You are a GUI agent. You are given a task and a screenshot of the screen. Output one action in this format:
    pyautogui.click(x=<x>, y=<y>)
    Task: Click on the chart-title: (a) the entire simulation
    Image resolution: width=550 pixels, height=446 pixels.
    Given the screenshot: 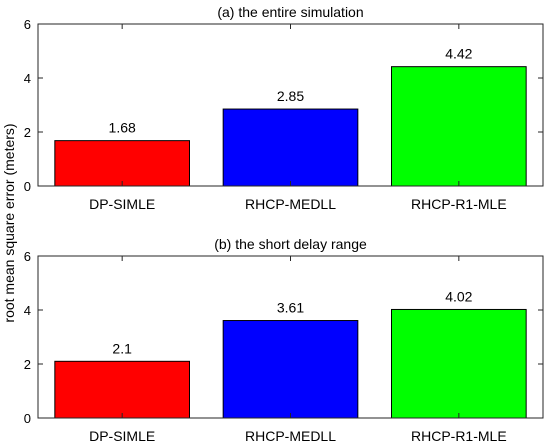 What is the action you would take?
    pyautogui.click(x=290, y=12)
    